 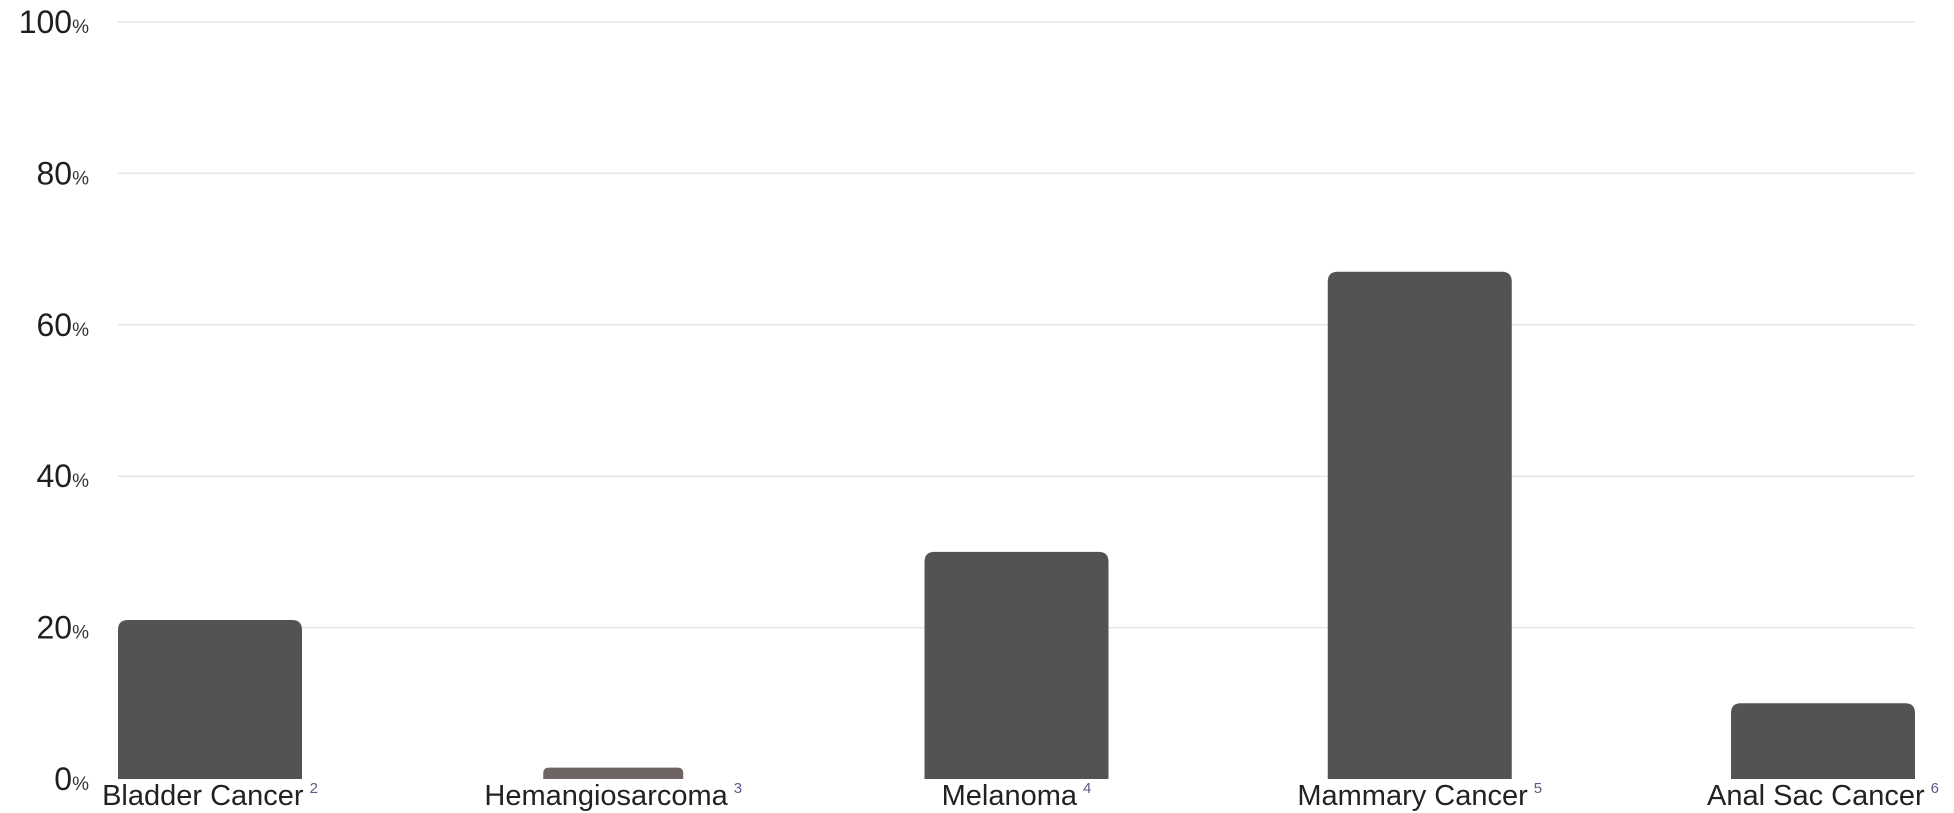 I want to click on bar-melanoma, so click(x=1016, y=665).